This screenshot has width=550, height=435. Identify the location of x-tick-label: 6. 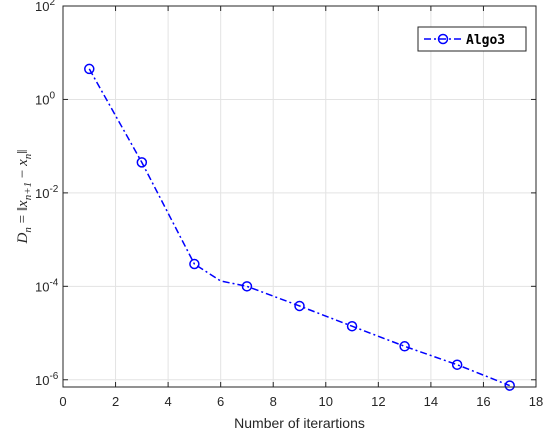
(220, 401).